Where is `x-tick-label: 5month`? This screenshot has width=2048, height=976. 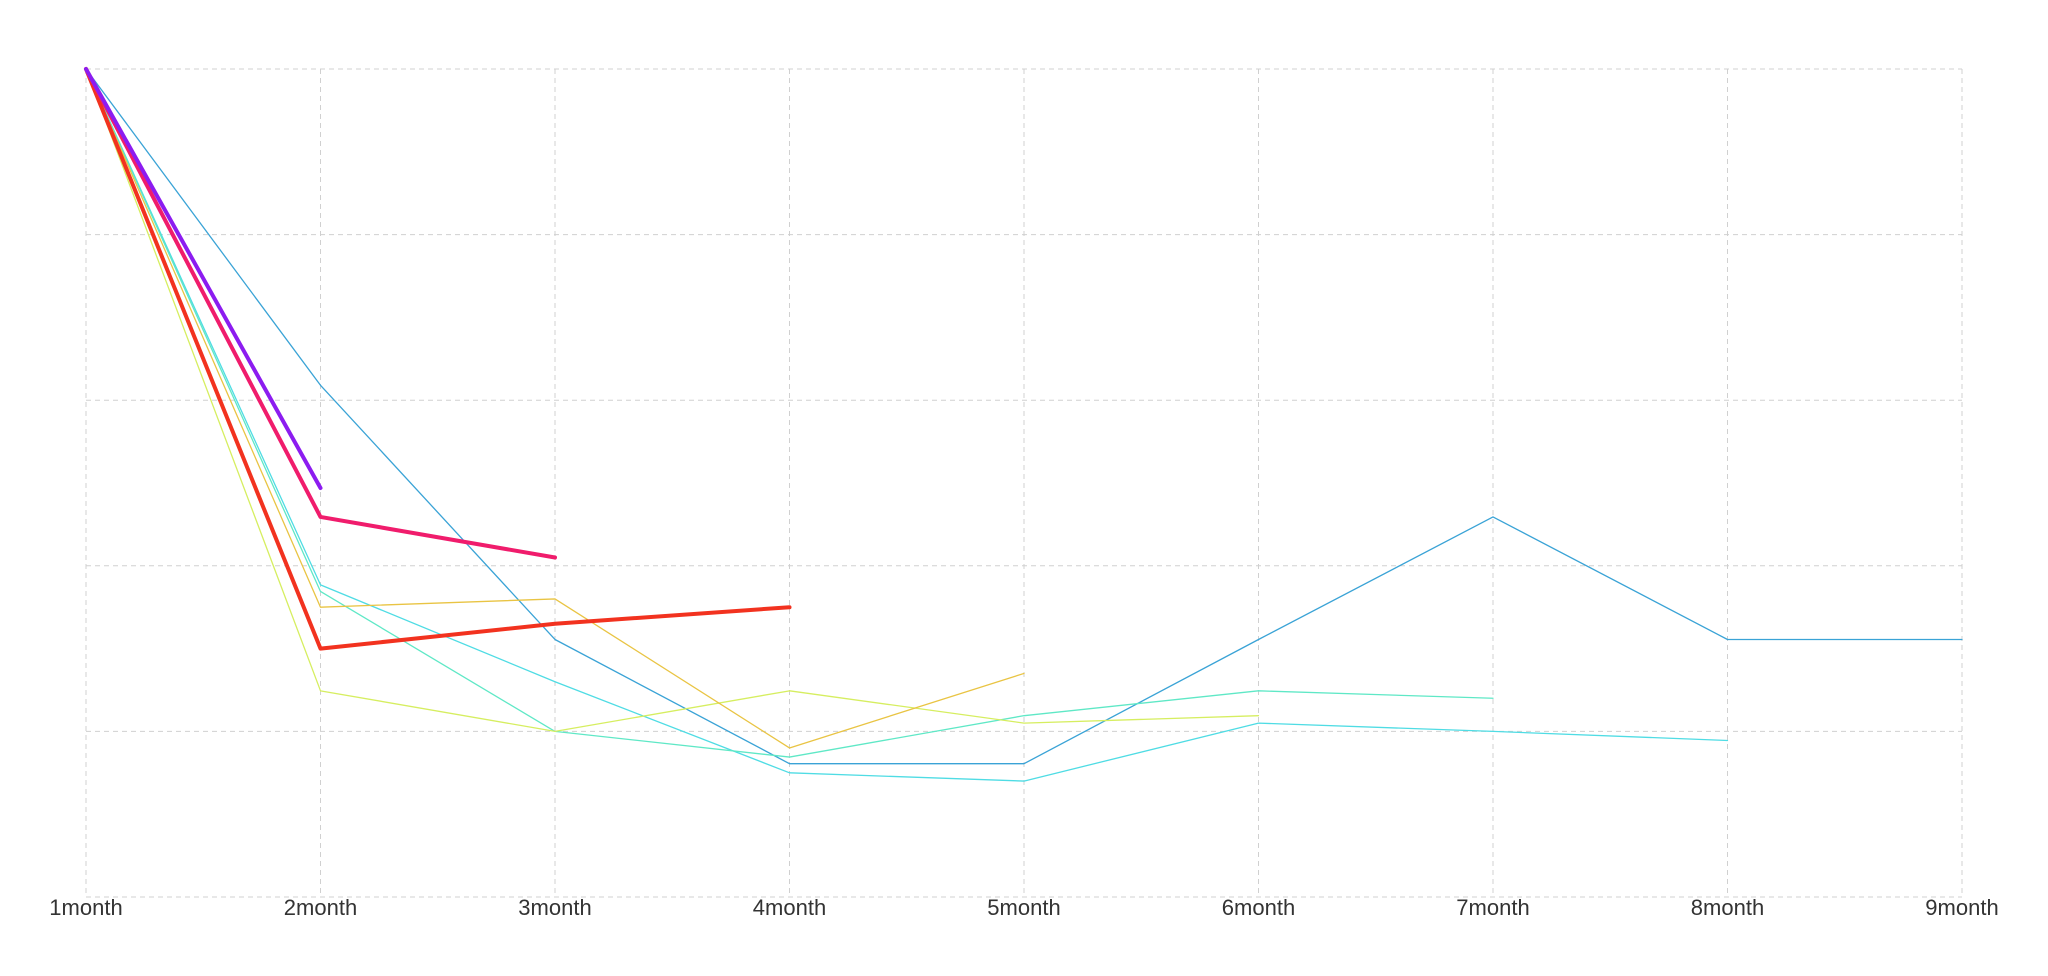
x-tick-label: 5month is located at coordinates (1023, 907).